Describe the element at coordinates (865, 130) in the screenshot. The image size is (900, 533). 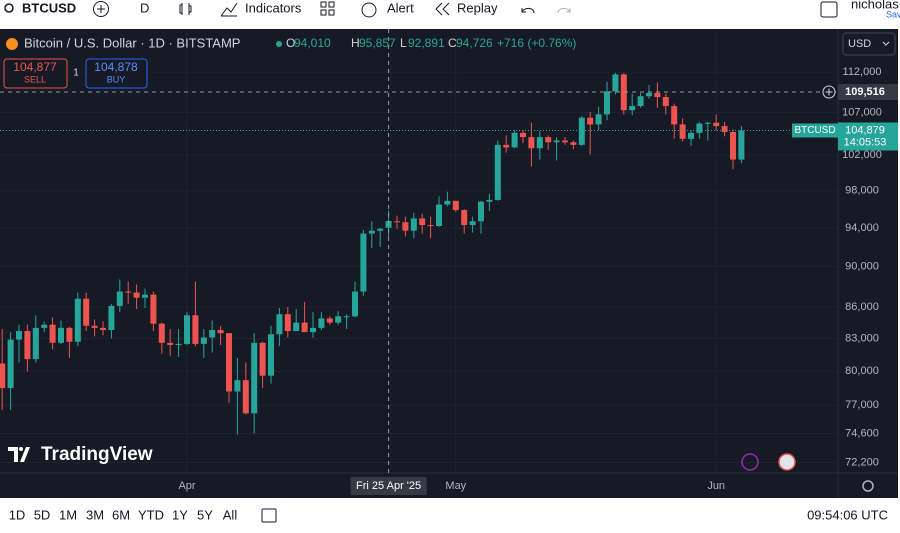
I see `last-price-label: 104,879` at that location.